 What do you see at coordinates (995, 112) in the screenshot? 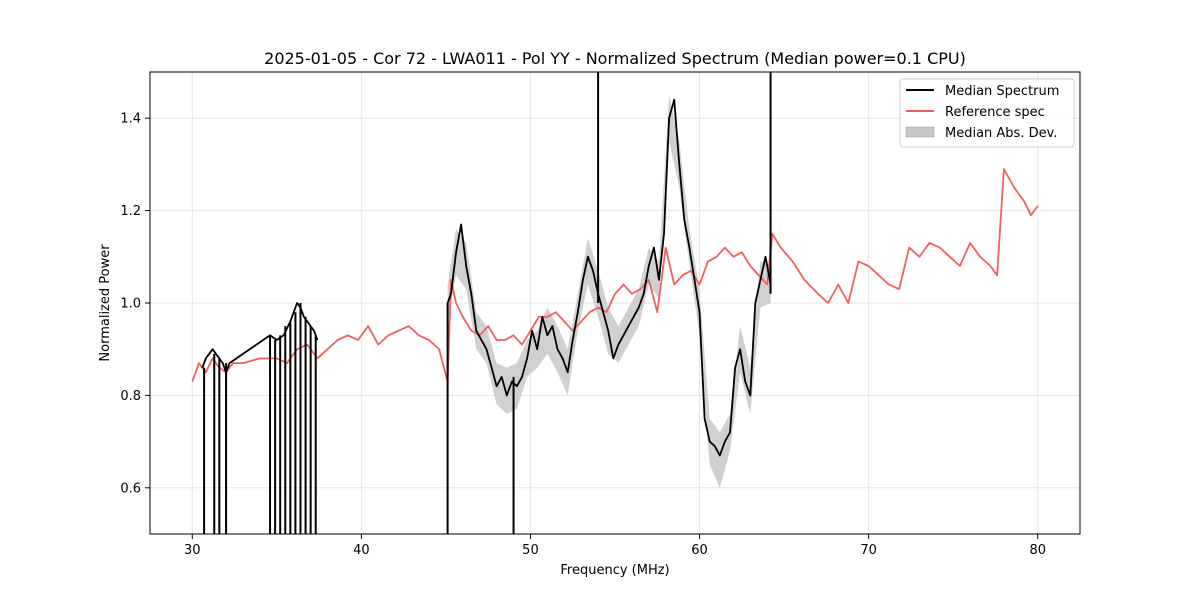
I see `legend-label-reference: Reference spec` at bounding box center [995, 112].